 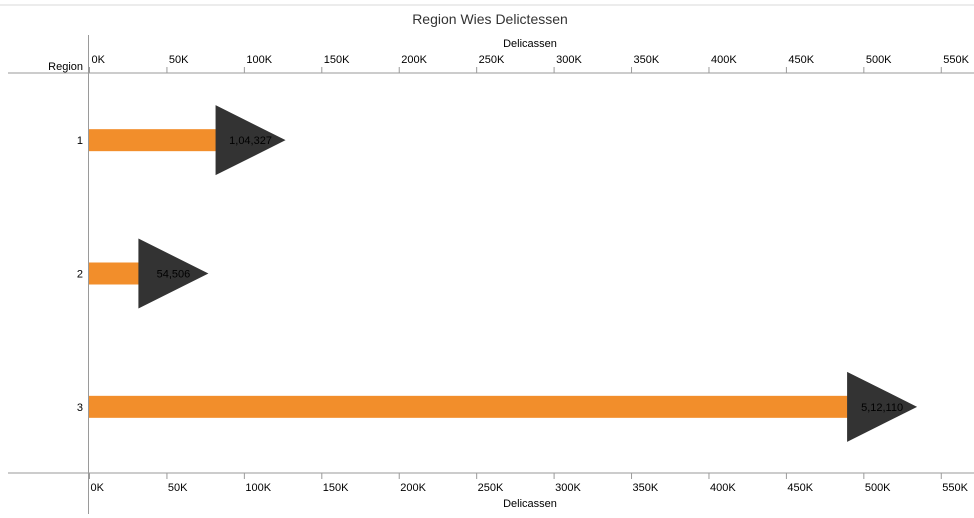 What do you see at coordinates (530, 504) in the screenshot?
I see `x-axis-title-bottom: Delicassen` at bounding box center [530, 504].